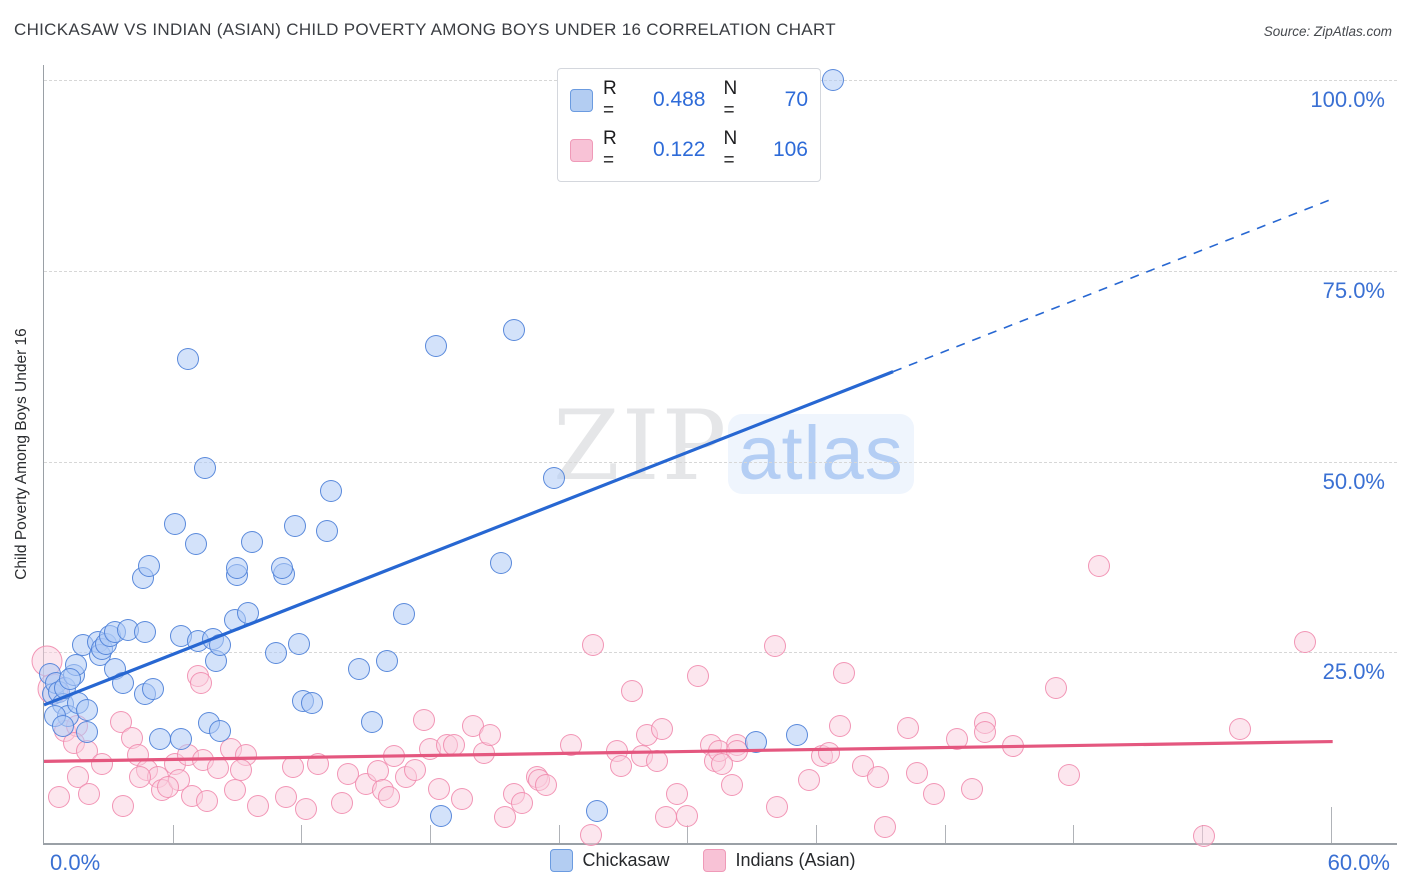  Describe the element at coordinates (1353, 481) in the screenshot. I see `y-tick-label-50: 50.0%` at that location.